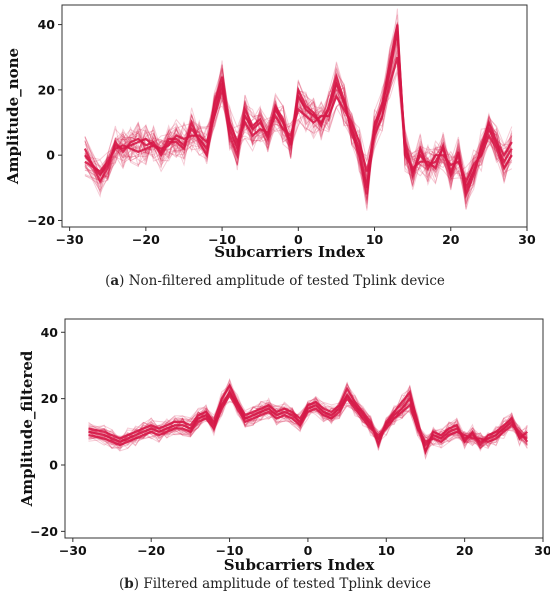 The height and width of the screenshot is (603, 550). I want to click on y-axis-title: Amplitude_none, so click(13, 116).